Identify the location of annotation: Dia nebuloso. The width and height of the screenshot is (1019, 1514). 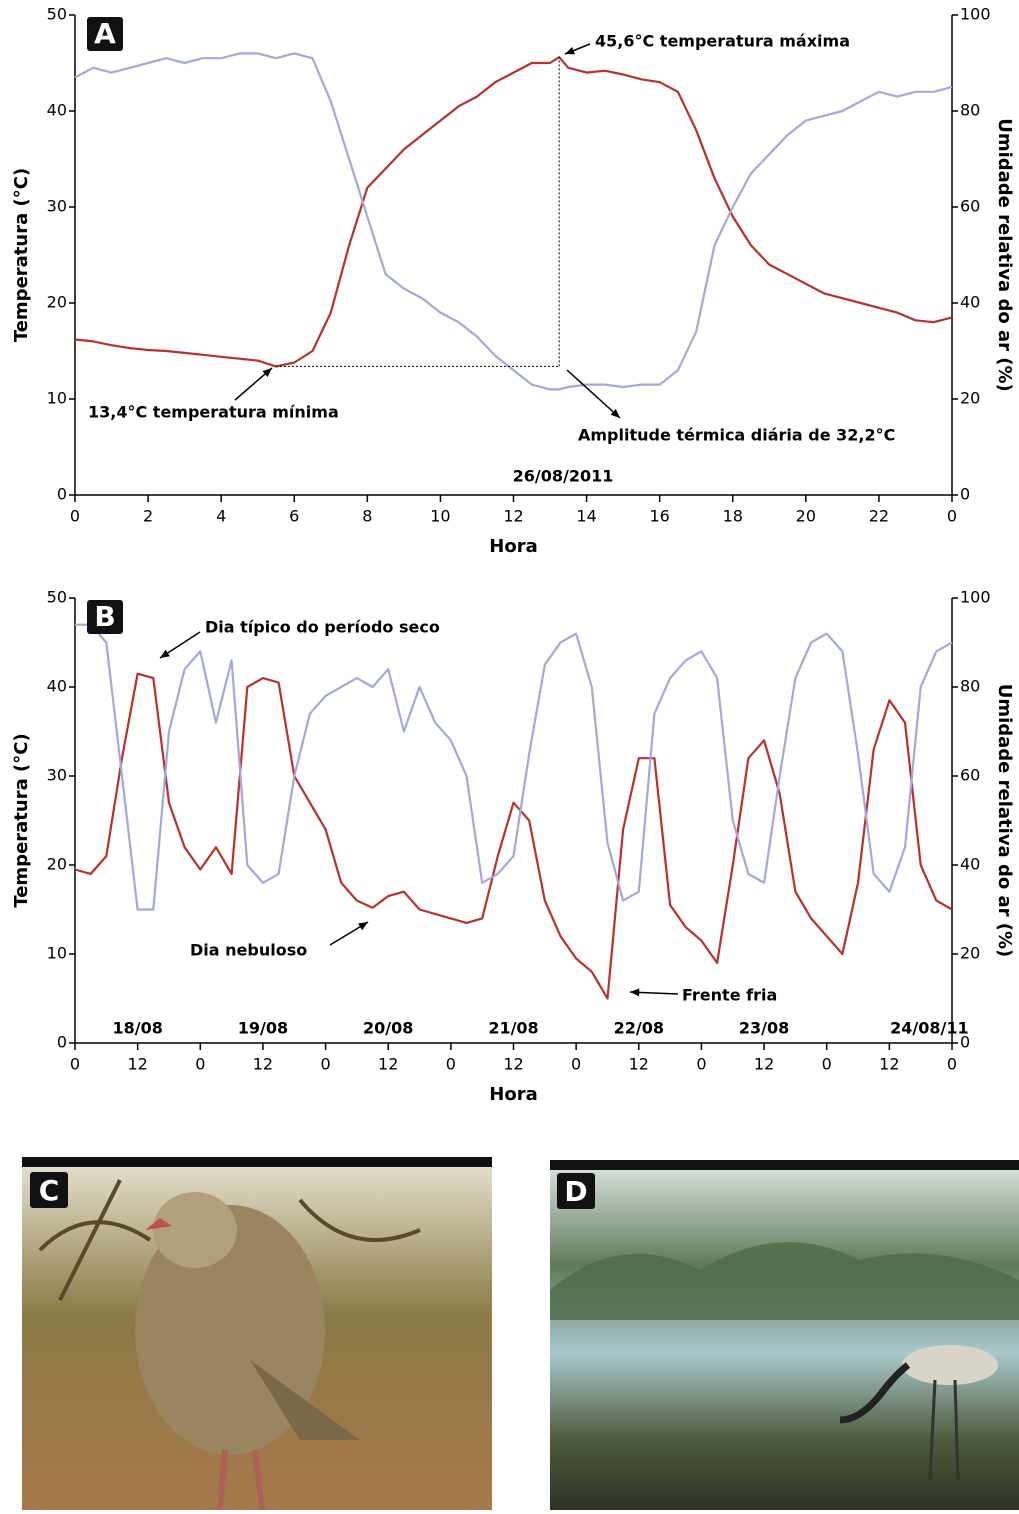
(248, 950).